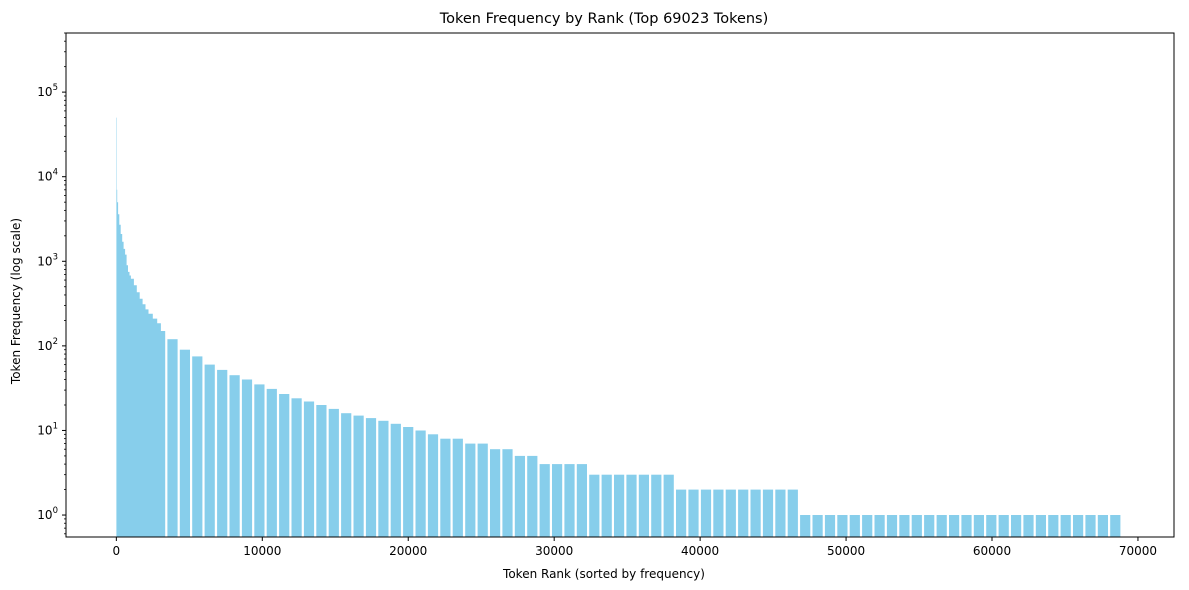 The width and height of the screenshot is (1189, 590). Describe the element at coordinates (262, 551) in the screenshot. I see `x-tick-label: 10000` at that location.